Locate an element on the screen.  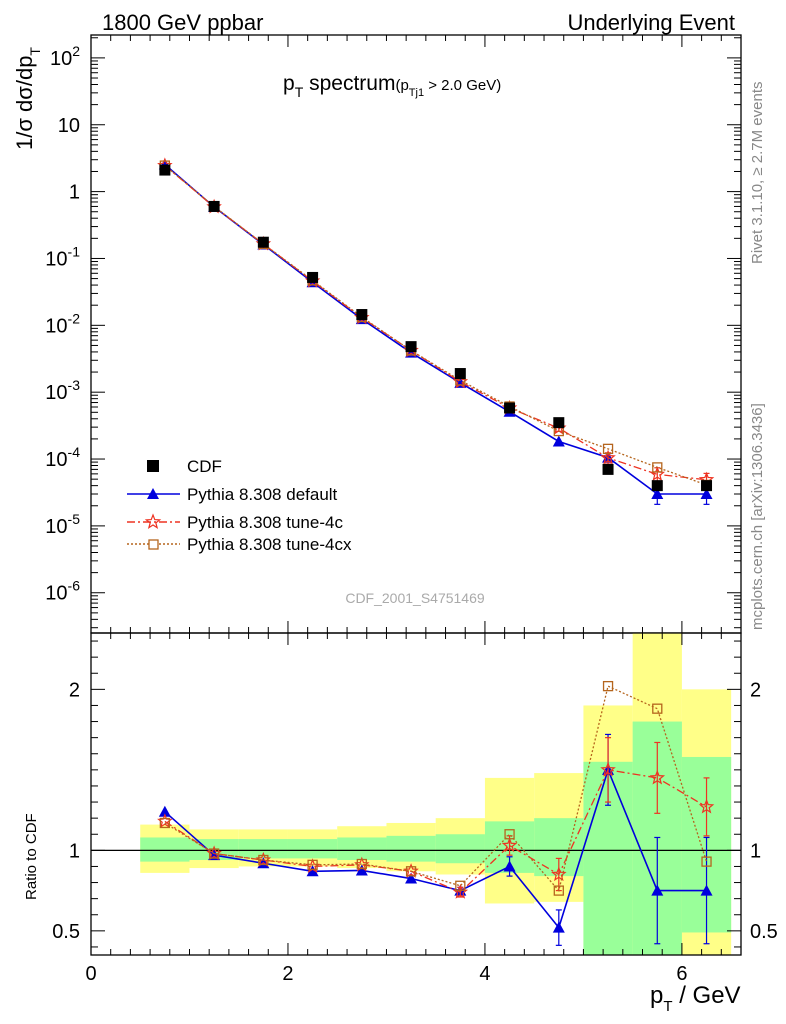
top-y-axis-label: 1/σ dσ/dpT is located at coordinates (27, 98).